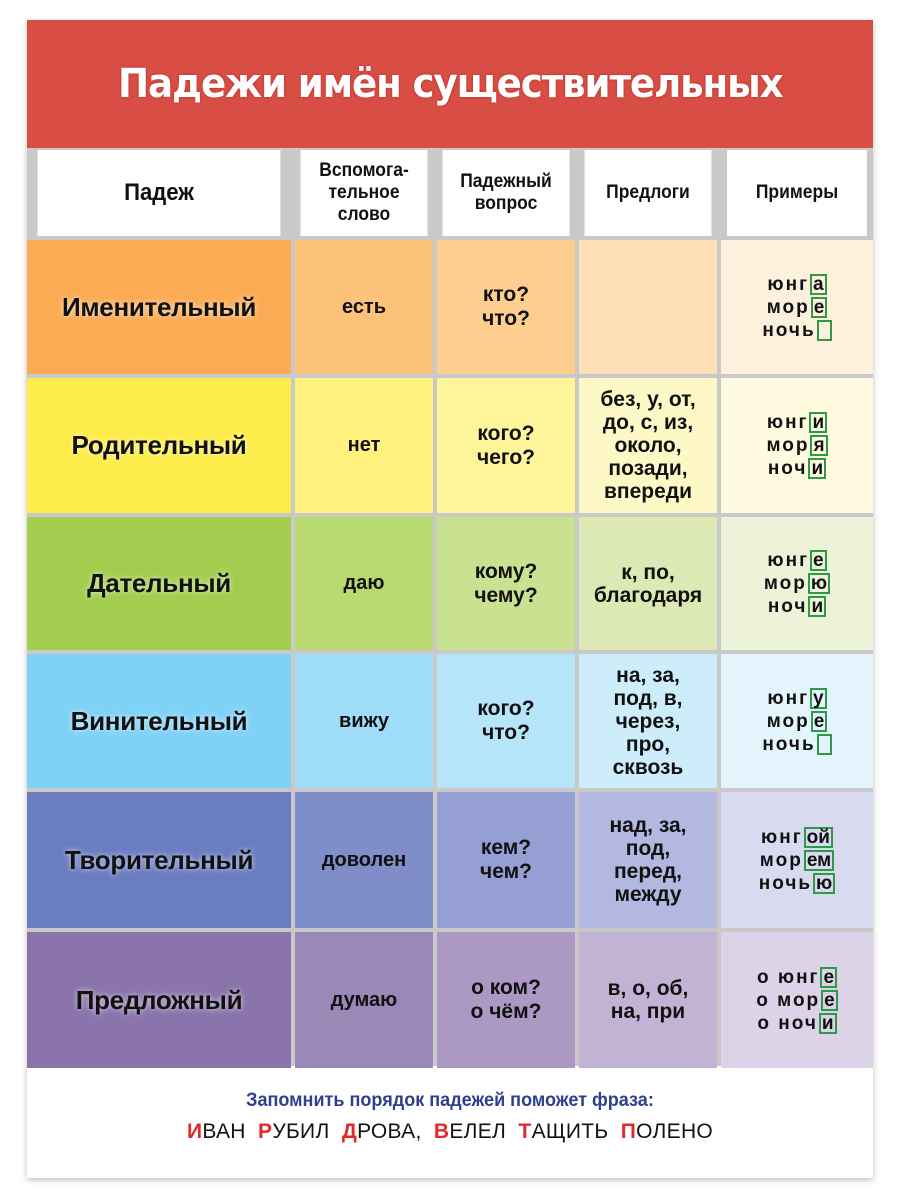 This screenshot has height=1200, width=900. What do you see at coordinates (788, 977) in the screenshot?
I see `example-stem: о юнг` at bounding box center [788, 977].